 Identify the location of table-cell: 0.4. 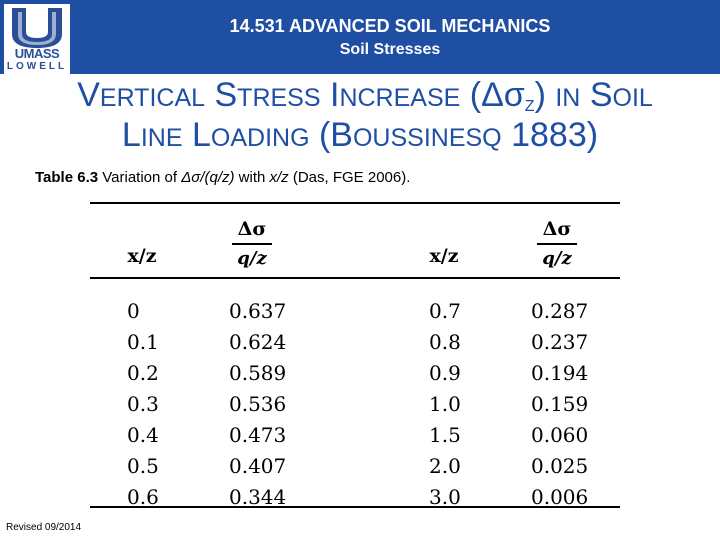
(143, 435).